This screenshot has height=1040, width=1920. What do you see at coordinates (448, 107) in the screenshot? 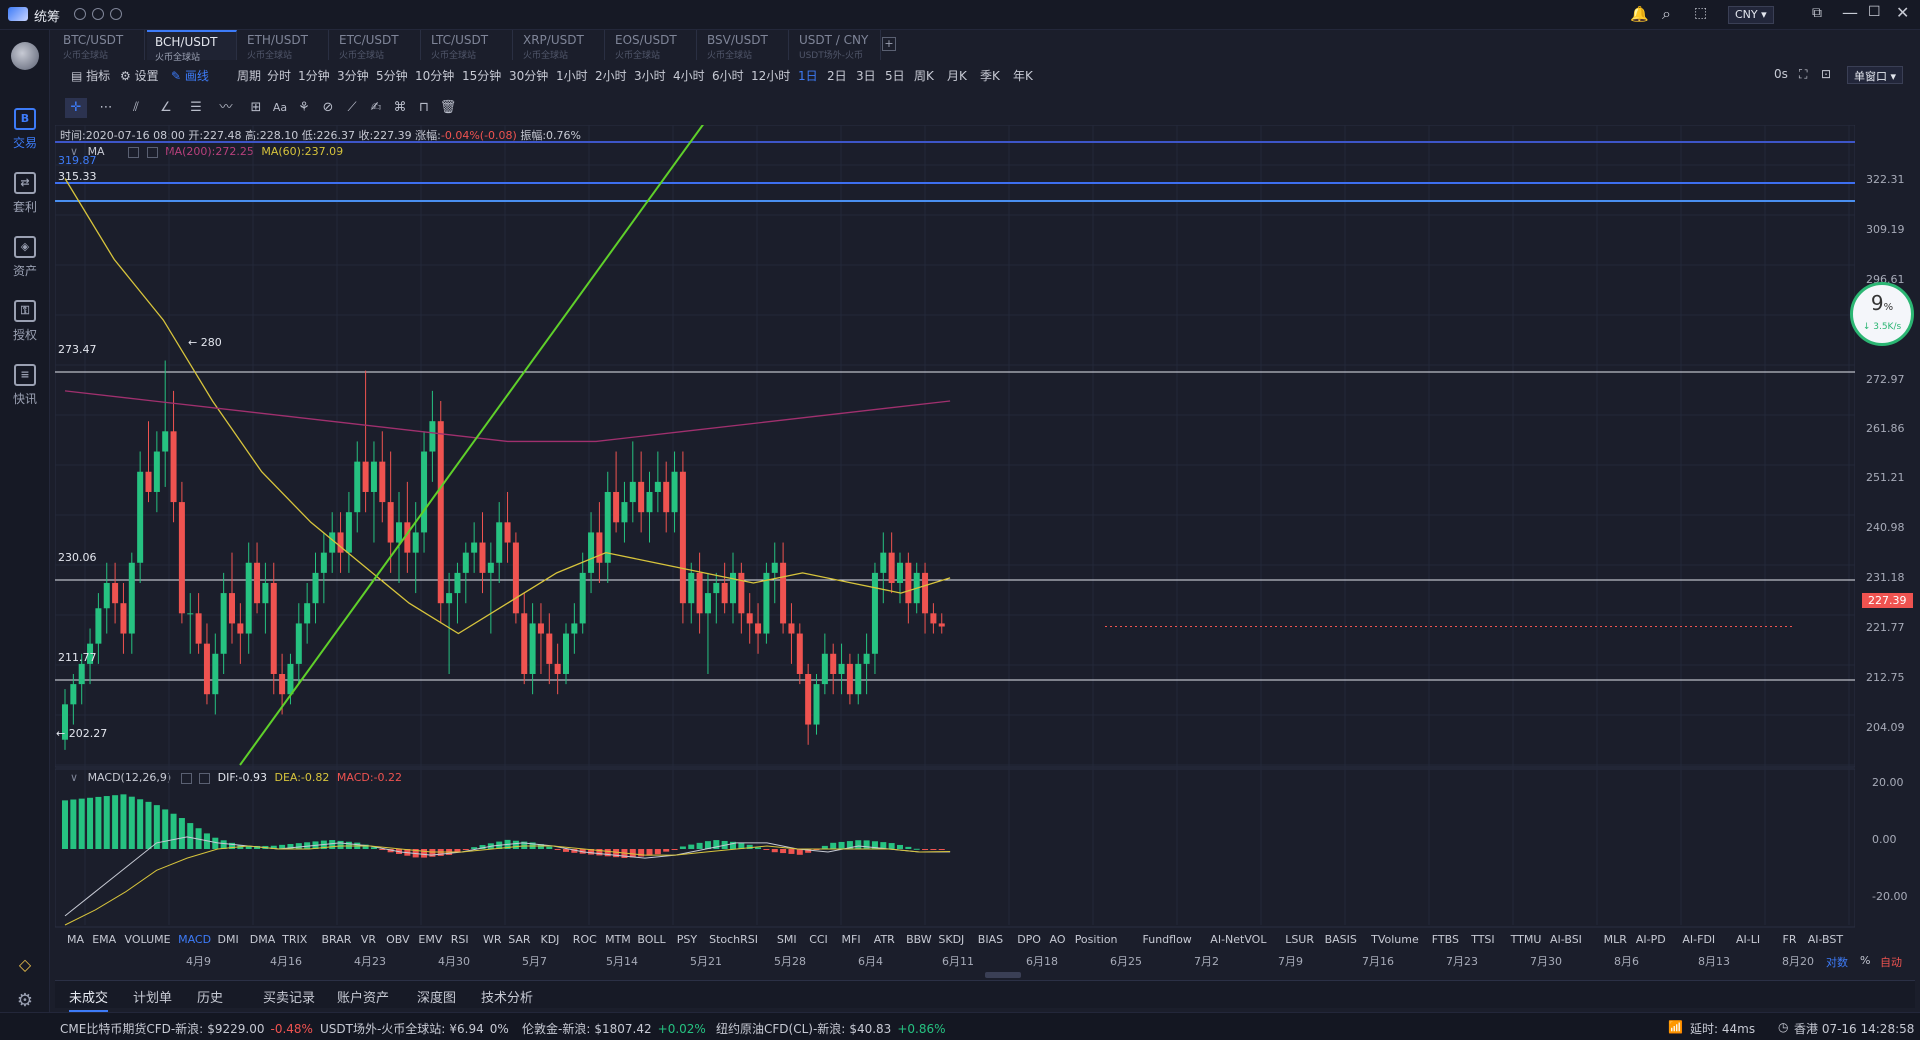
I see `trash-icon: 🗑` at bounding box center [448, 107].